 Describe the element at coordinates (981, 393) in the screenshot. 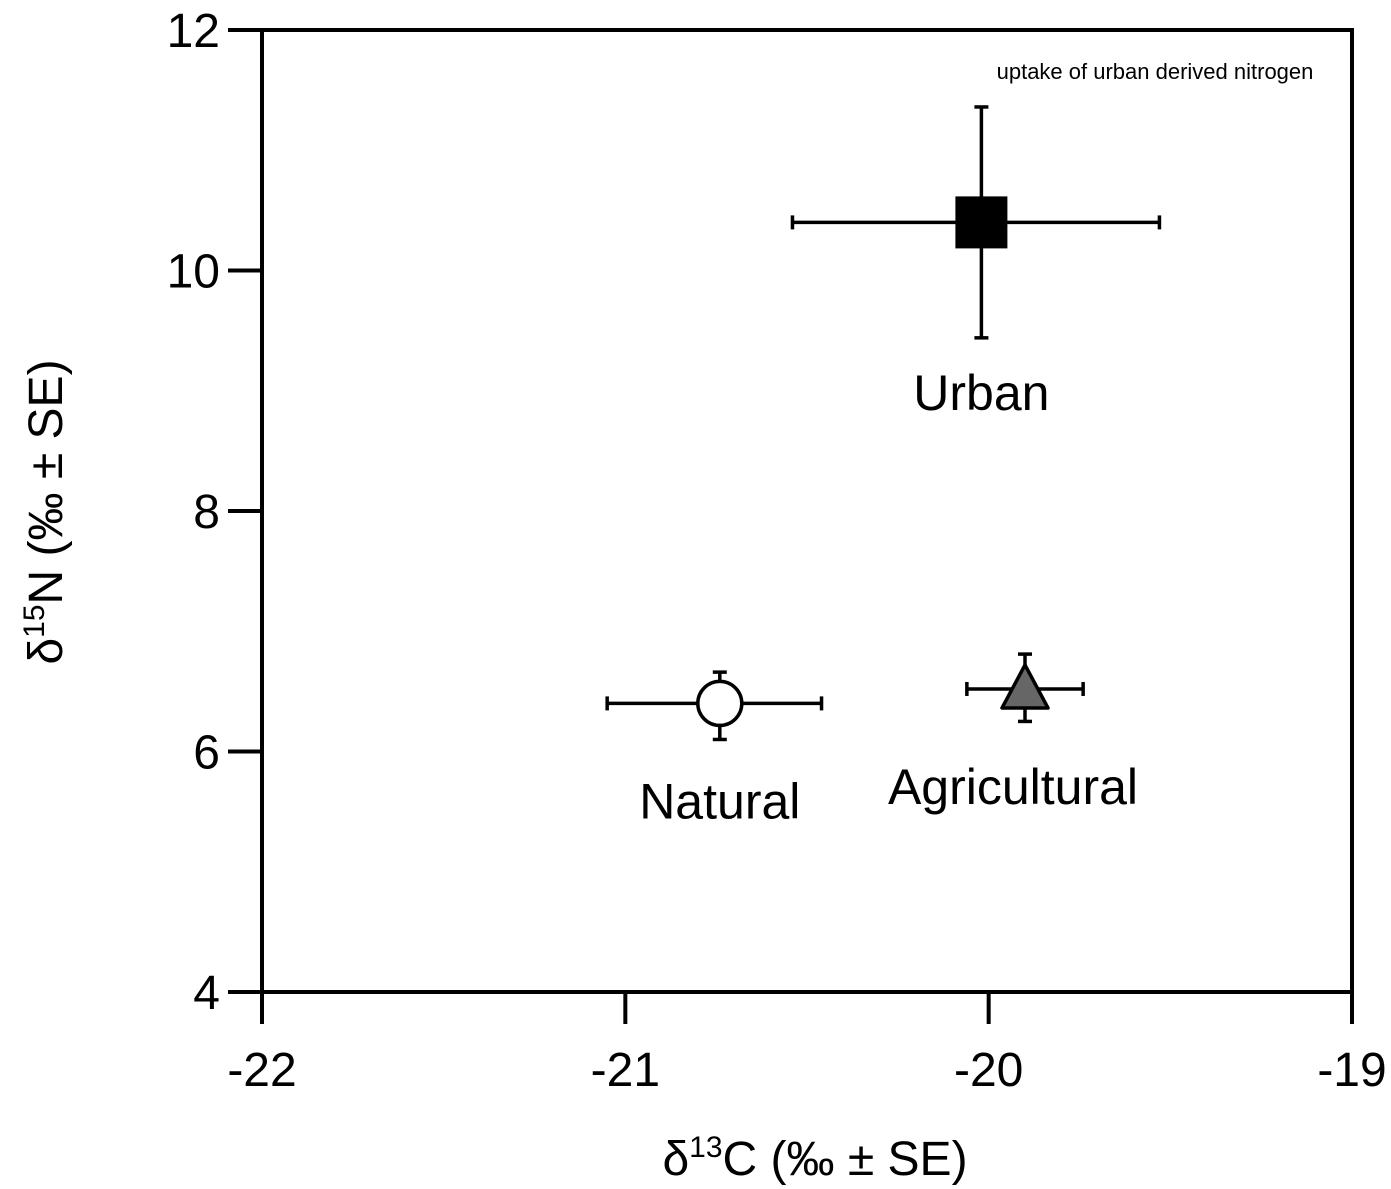

I see `urban-label: Urban` at that location.